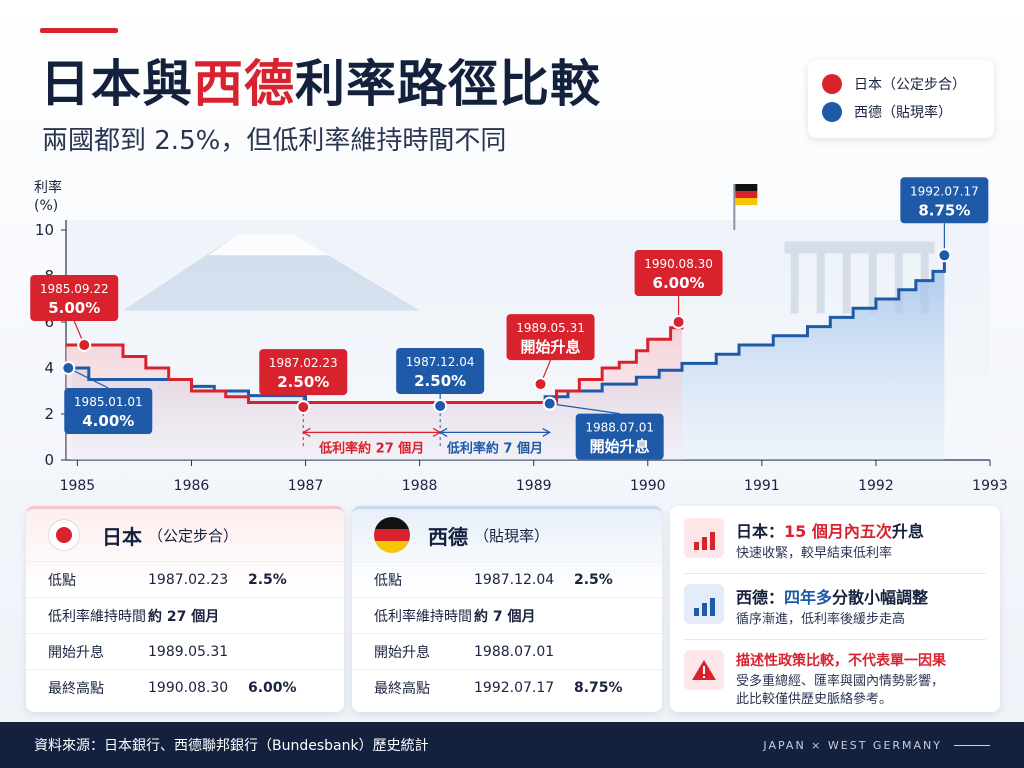 Image resolution: width=1024 pixels, height=768 pixels. What do you see at coordinates (74, 289) in the screenshot?
I see `callout-date: 1985.09.22` at bounding box center [74, 289].